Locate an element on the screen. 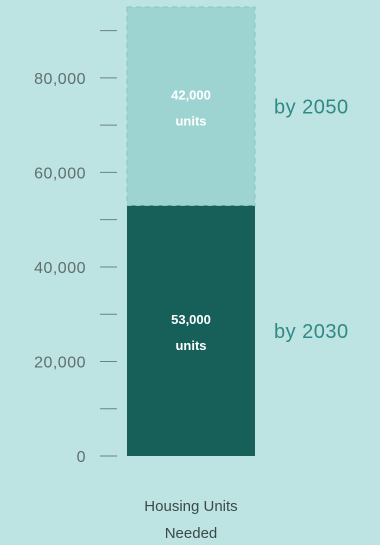 The width and height of the screenshot is (380, 545). y-tick-label: 40,000 is located at coordinates (60, 268).